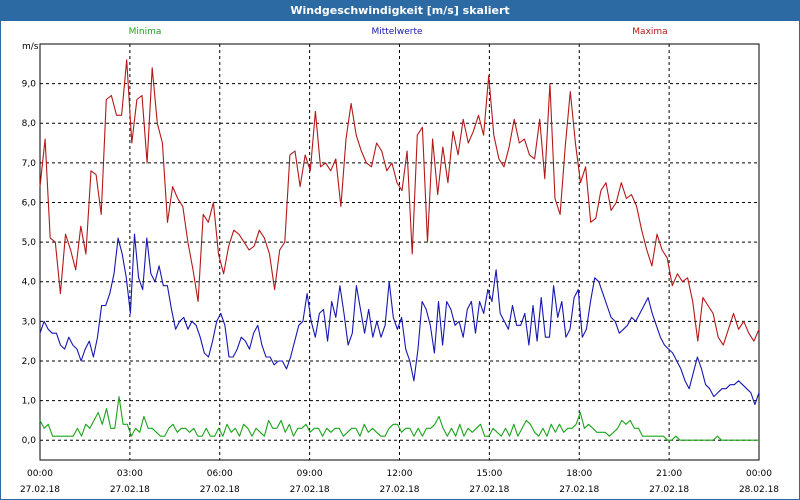  I want to click on y-tick-label: 9,0, so click(29, 85).